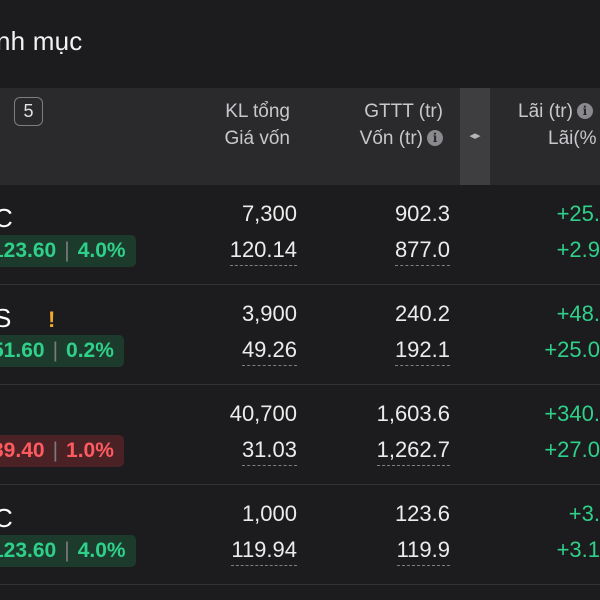 This screenshot has width=600, height=600. I want to click on price-change-badge: 39.40 | 1.0%, so click(62, 451).